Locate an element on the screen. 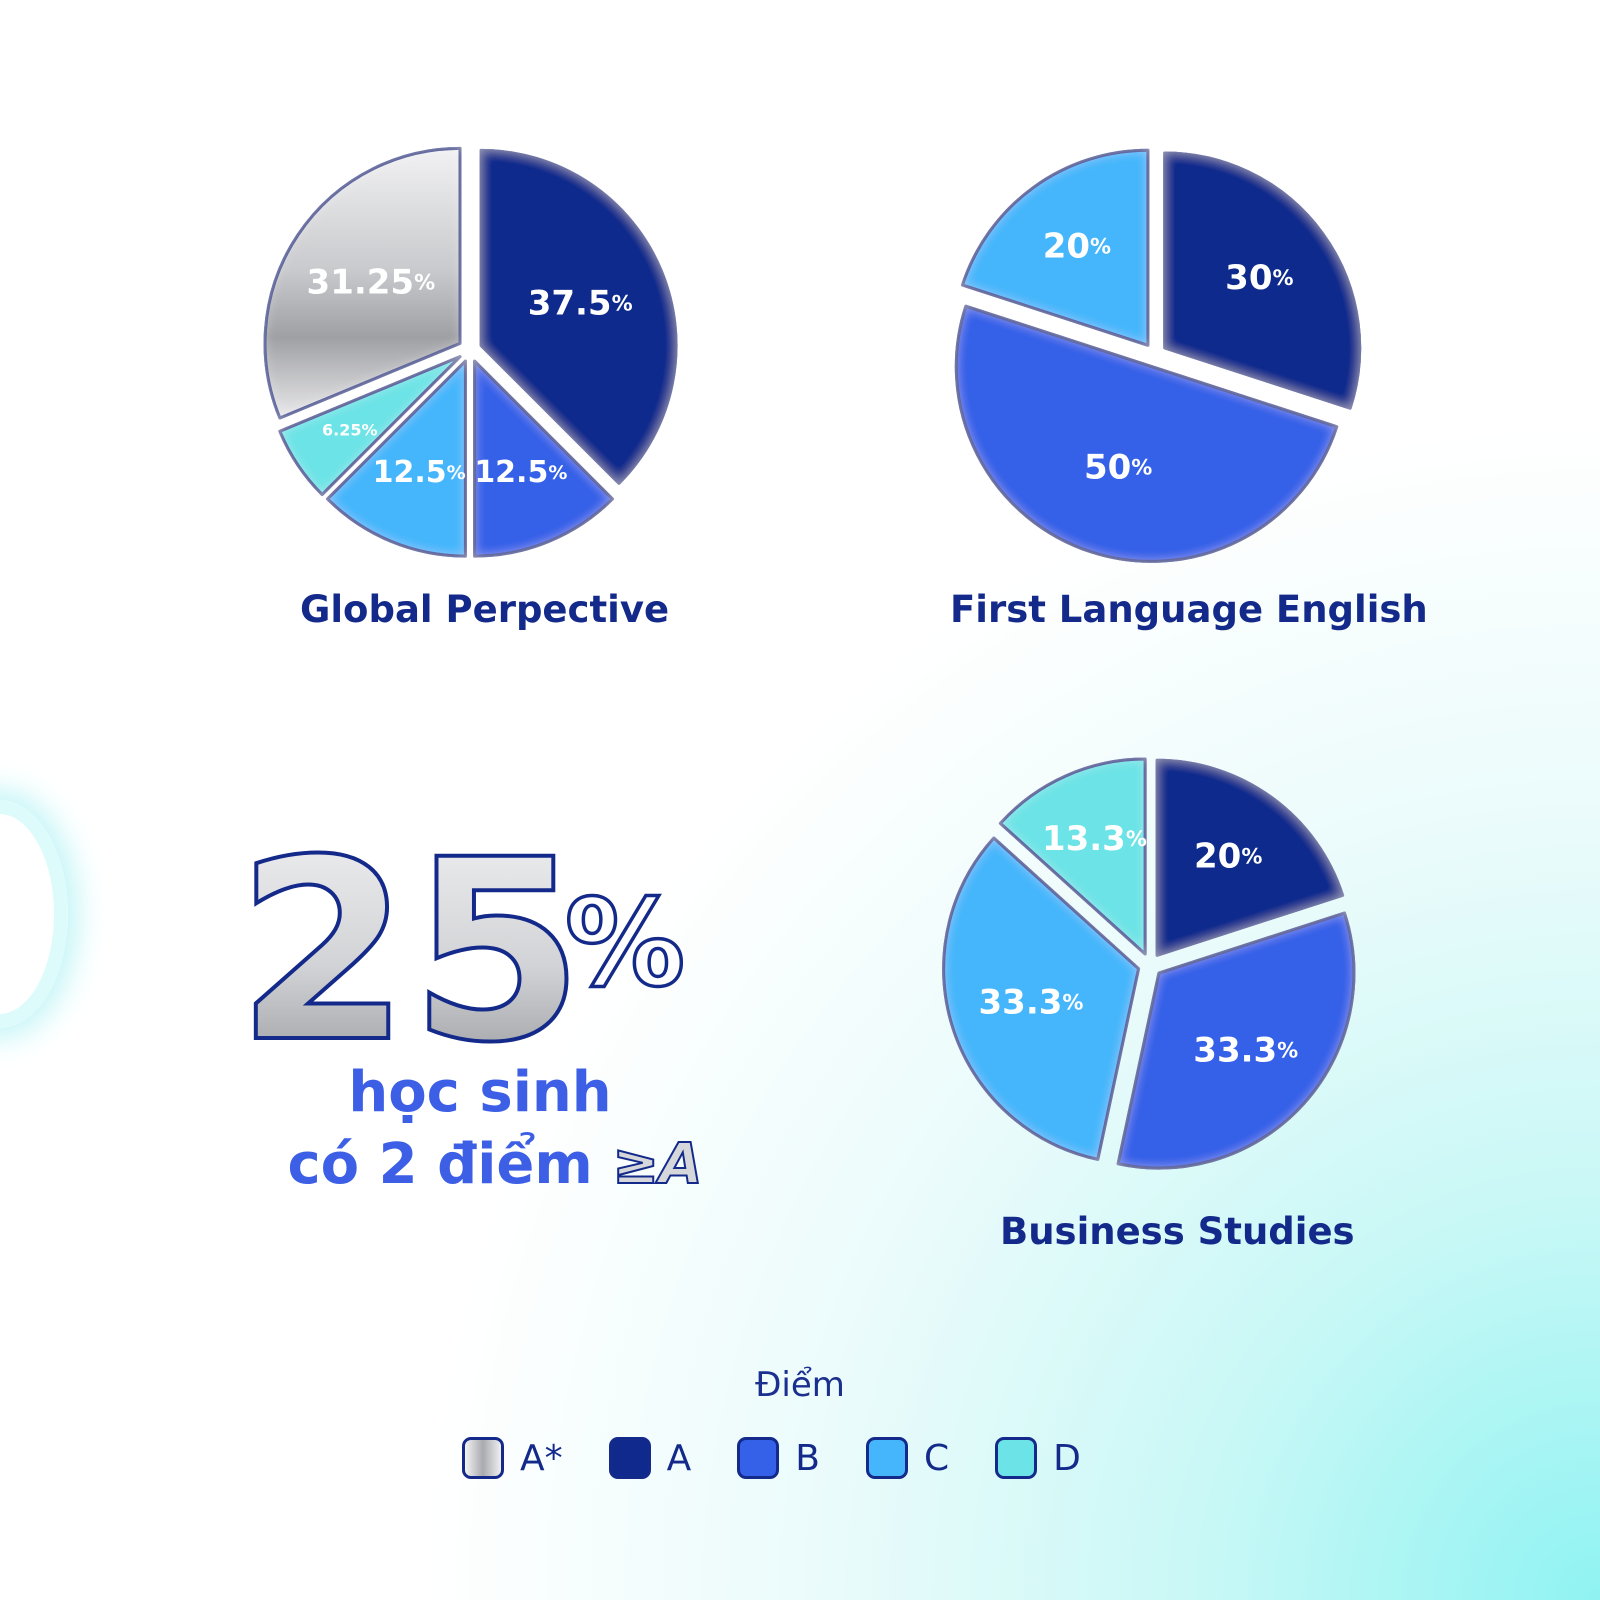 The image size is (1600, 1600). legend-item-b: B is located at coordinates (778, 1458).